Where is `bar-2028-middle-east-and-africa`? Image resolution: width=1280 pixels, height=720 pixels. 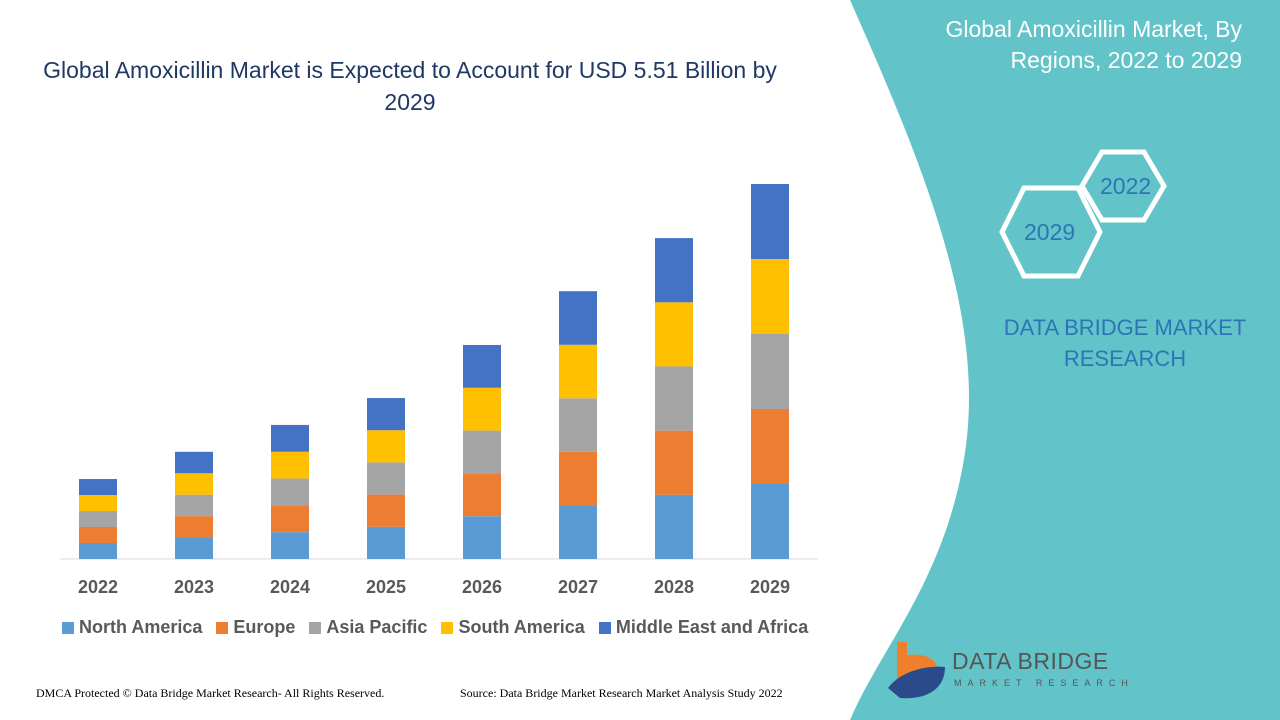 bar-2028-middle-east-and-africa is located at coordinates (674, 270).